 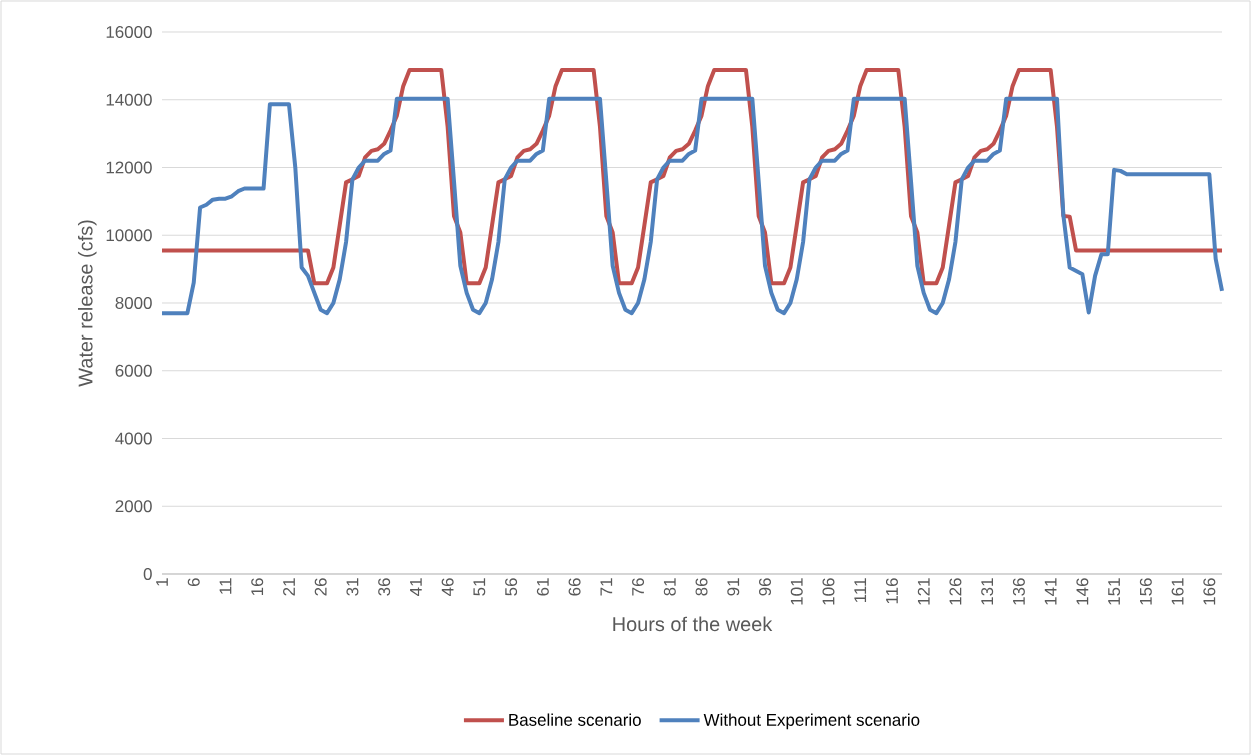 I want to click on x-tick-label: 151, so click(x=1114, y=591).